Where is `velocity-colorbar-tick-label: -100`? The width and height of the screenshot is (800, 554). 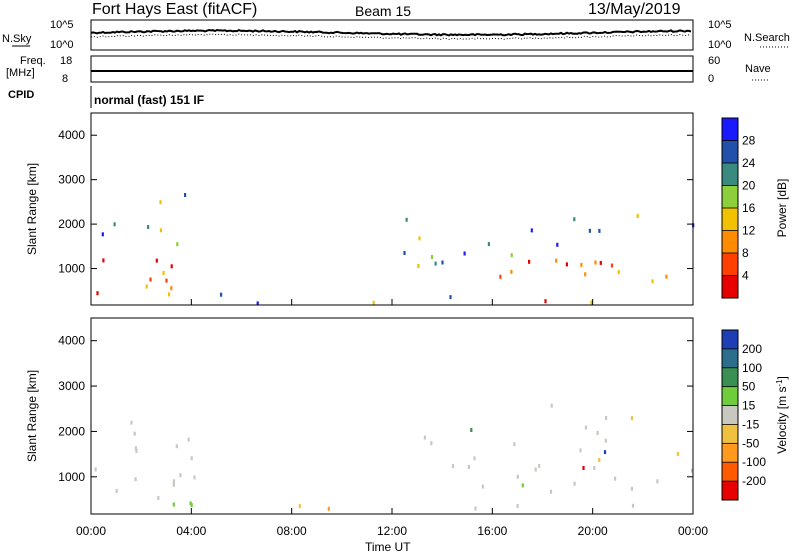 velocity-colorbar-tick-label: -100 is located at coordinates (754, 462).